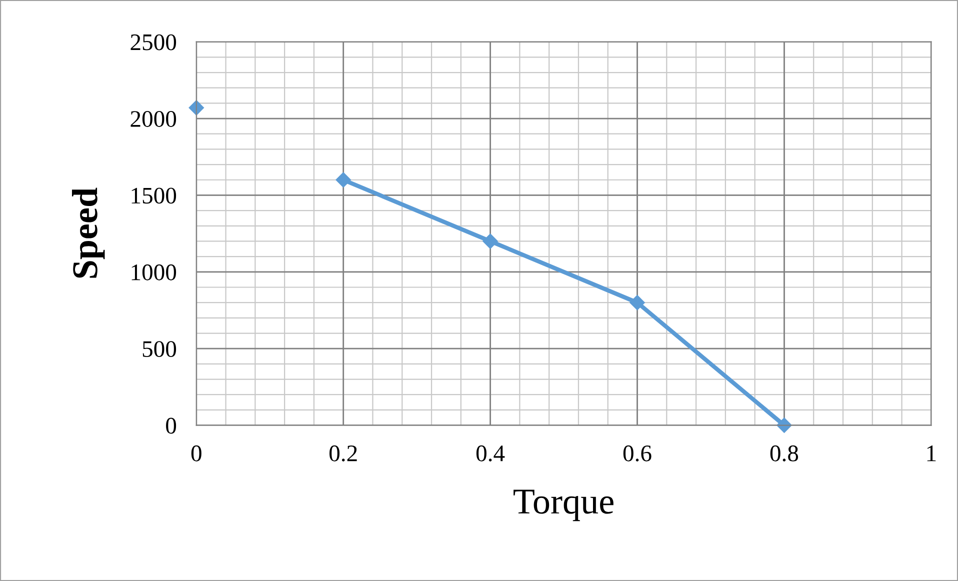  What do you see at coordinates (564, 506) in the screenshot?
I see `x-axis-title: Torque` at bounding box center [564, 506].